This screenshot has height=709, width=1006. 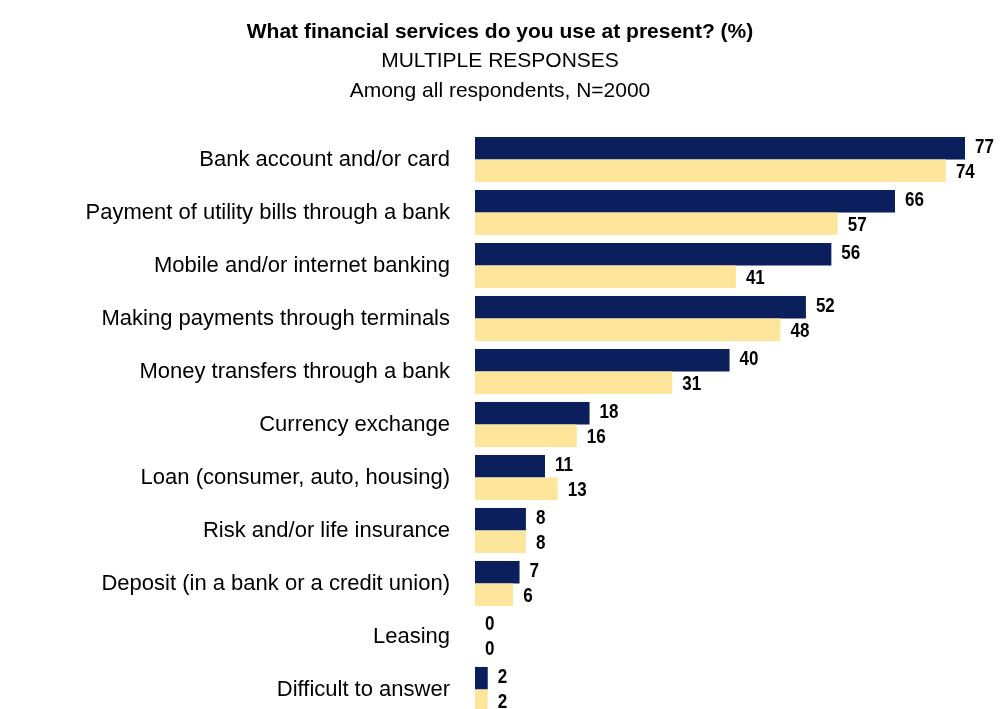 What do you see at coordinates (275, 318) in the screenshot?
I see `y-tick-label: Making payments through terminals` at bounding box center [275, 318].